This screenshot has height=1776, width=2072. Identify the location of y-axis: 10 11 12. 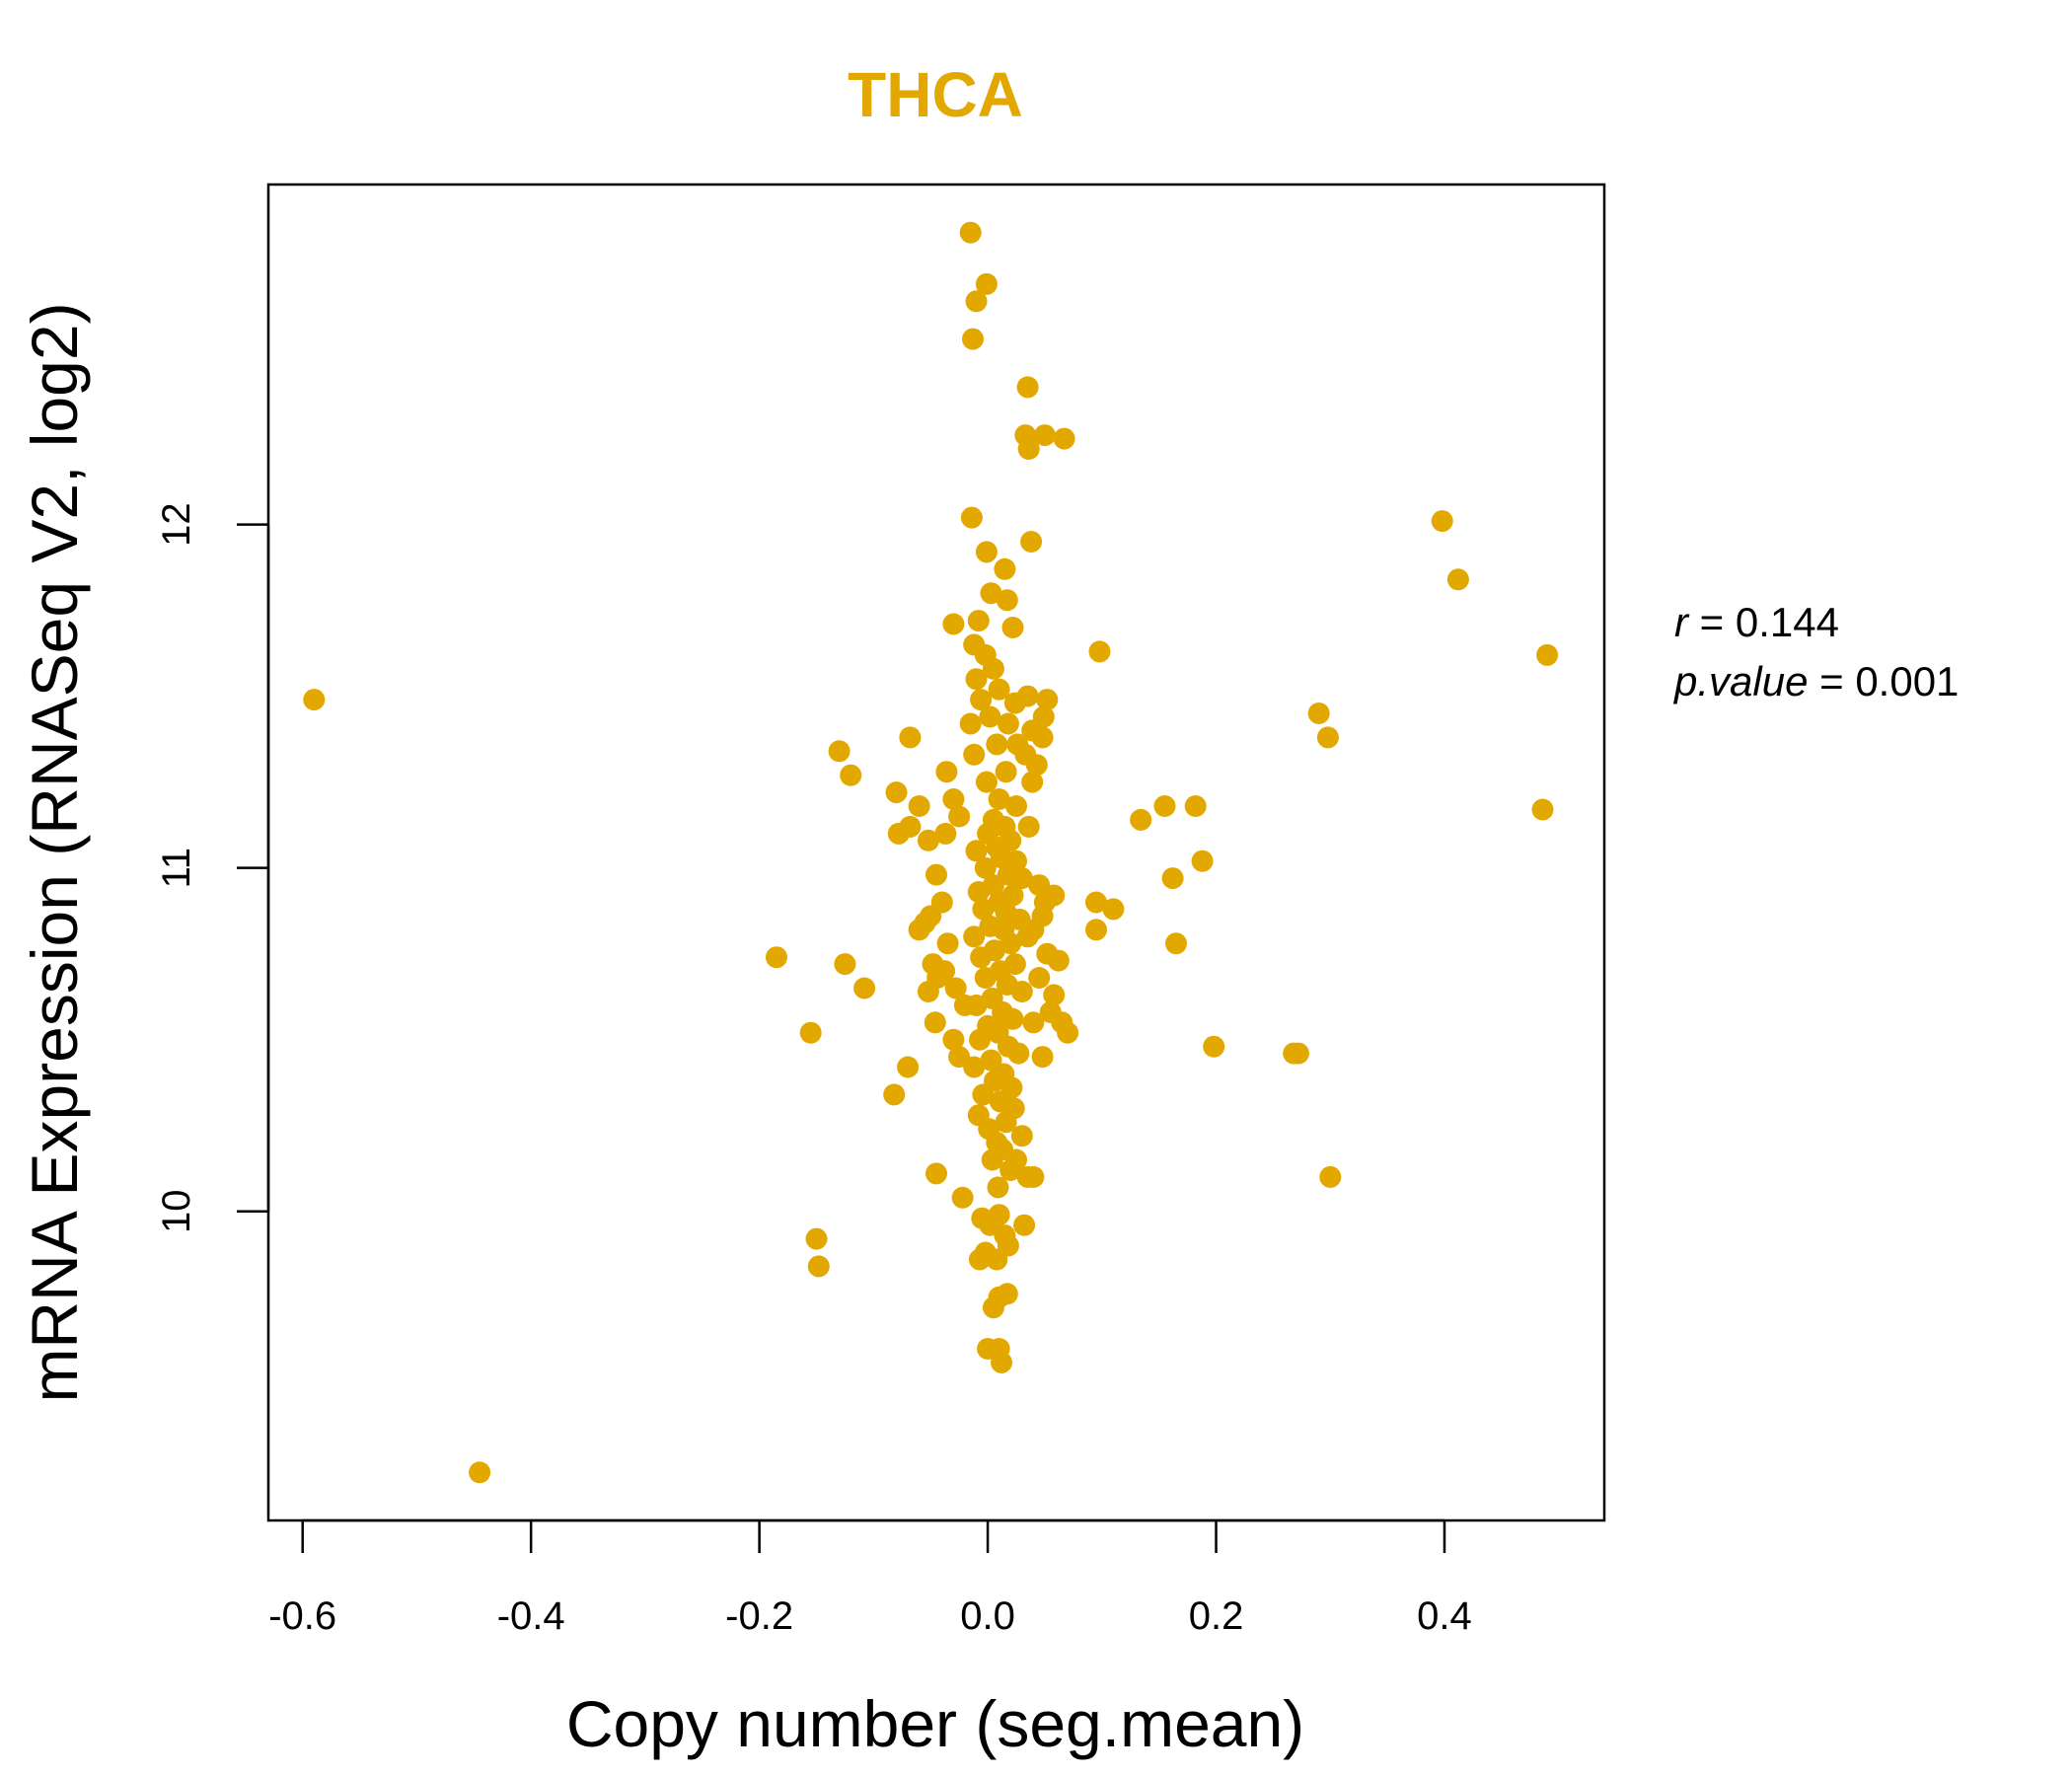
(213, 868).